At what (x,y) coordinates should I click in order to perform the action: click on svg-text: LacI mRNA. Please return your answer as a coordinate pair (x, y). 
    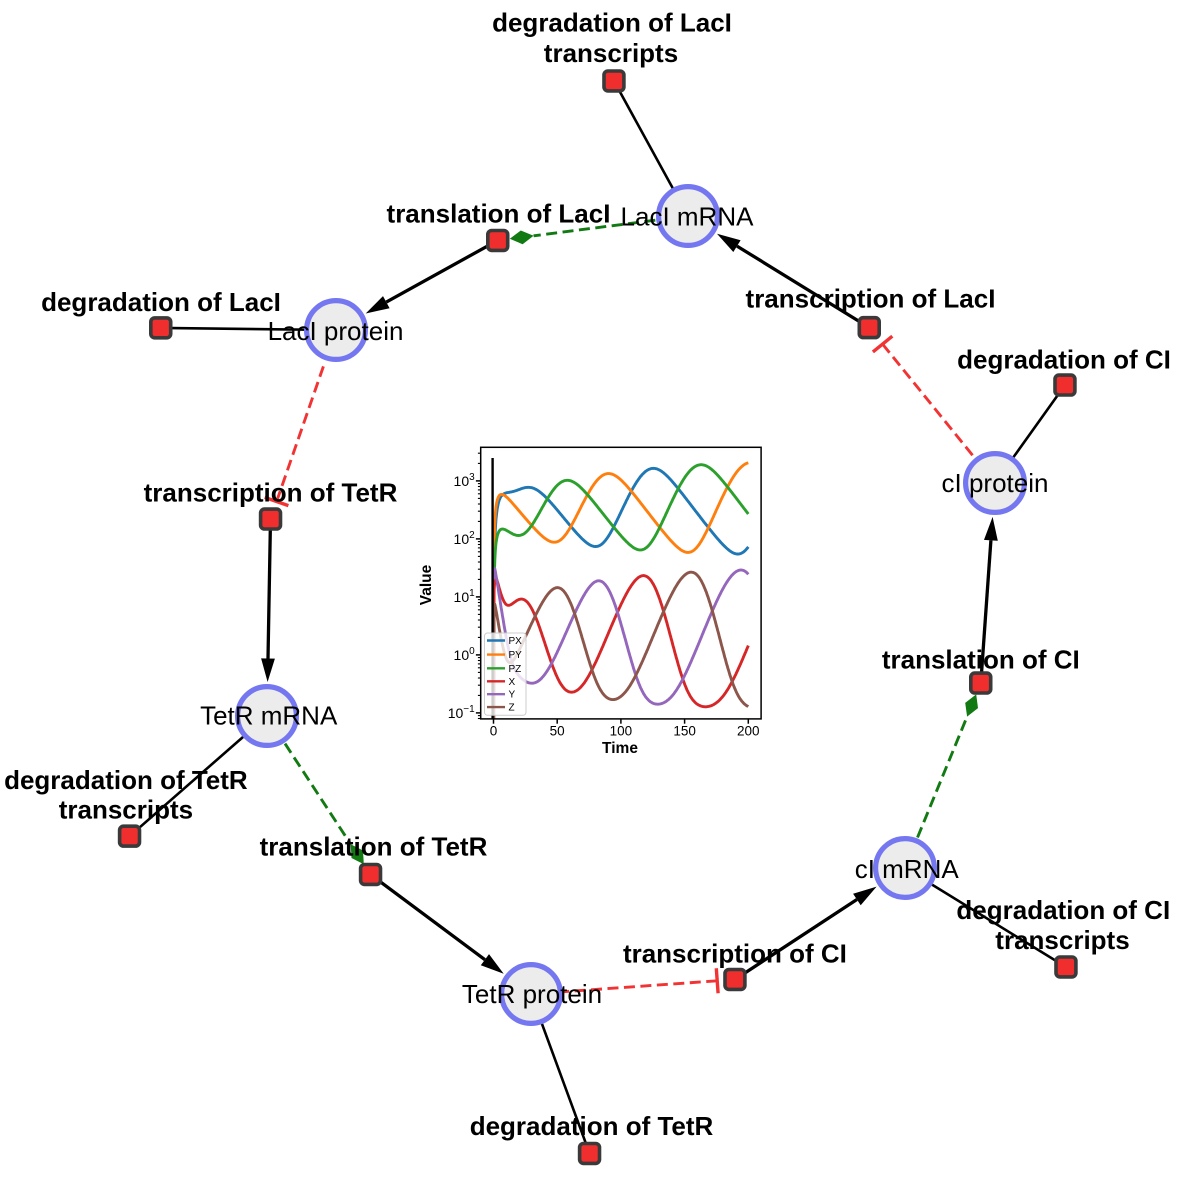
    Looking at the image, I should click on (688, 217).